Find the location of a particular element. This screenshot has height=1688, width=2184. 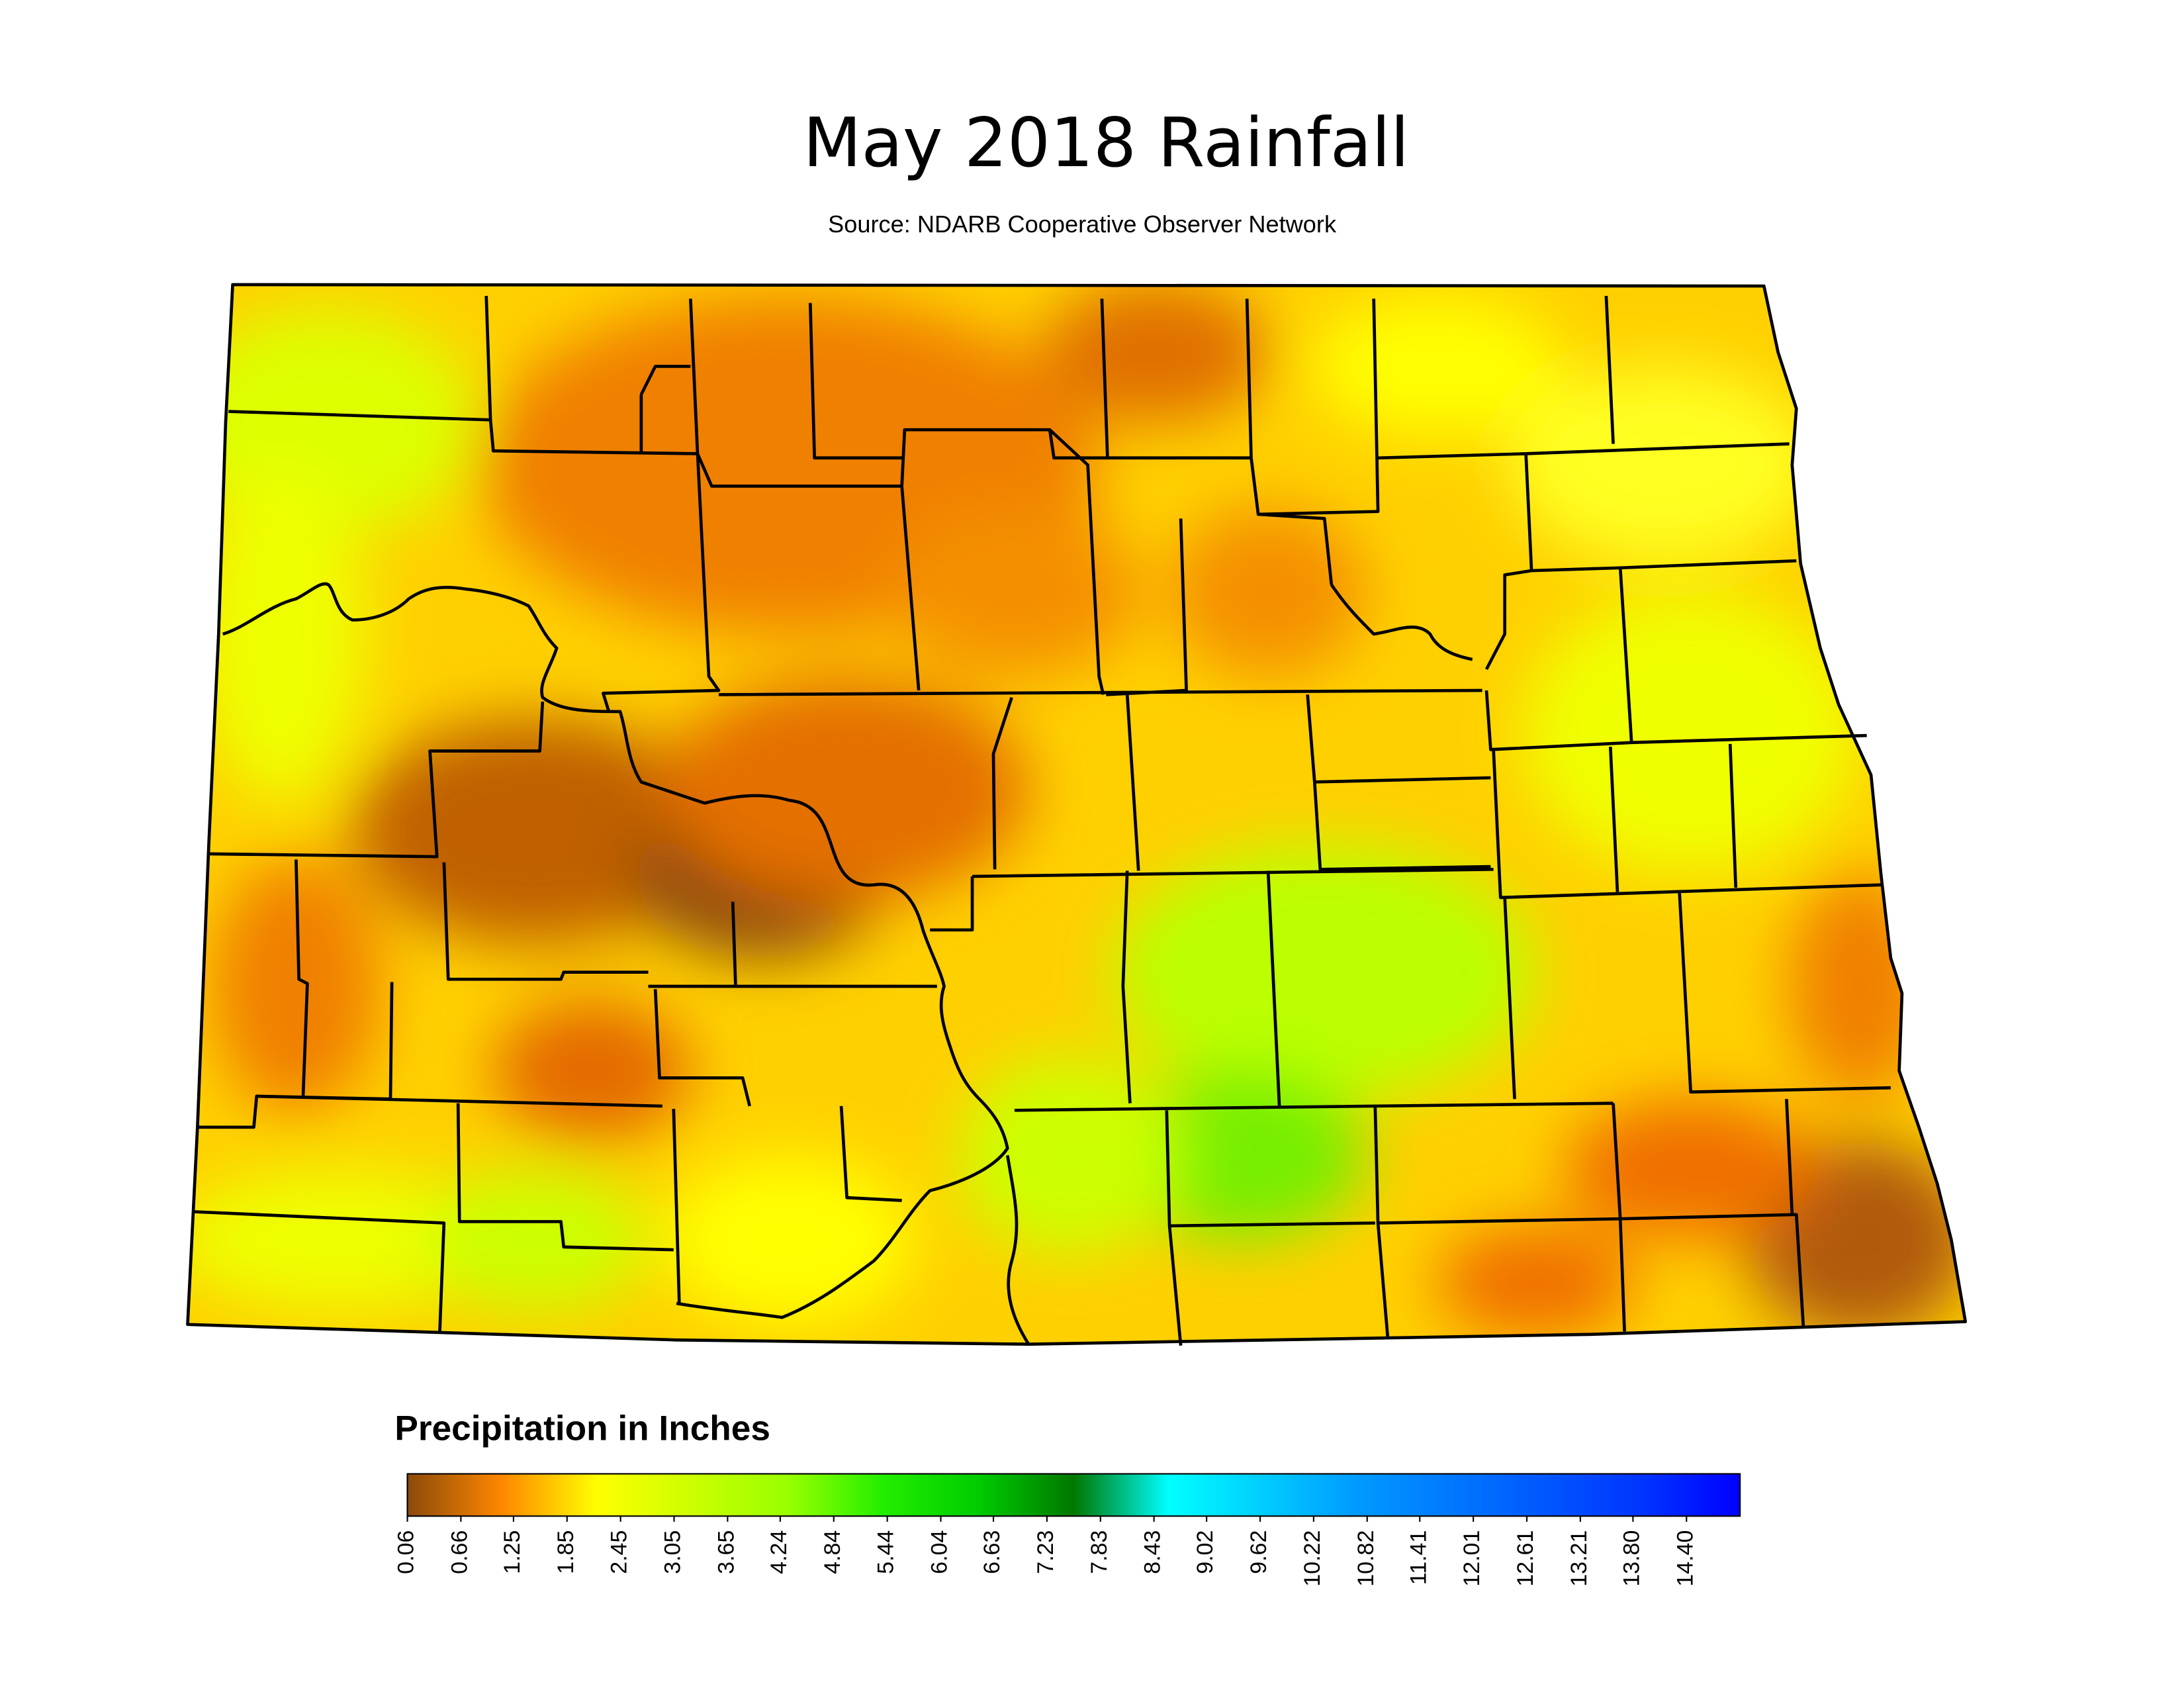

tick-label: 13.21 is located at coordinates (1579, 1558).